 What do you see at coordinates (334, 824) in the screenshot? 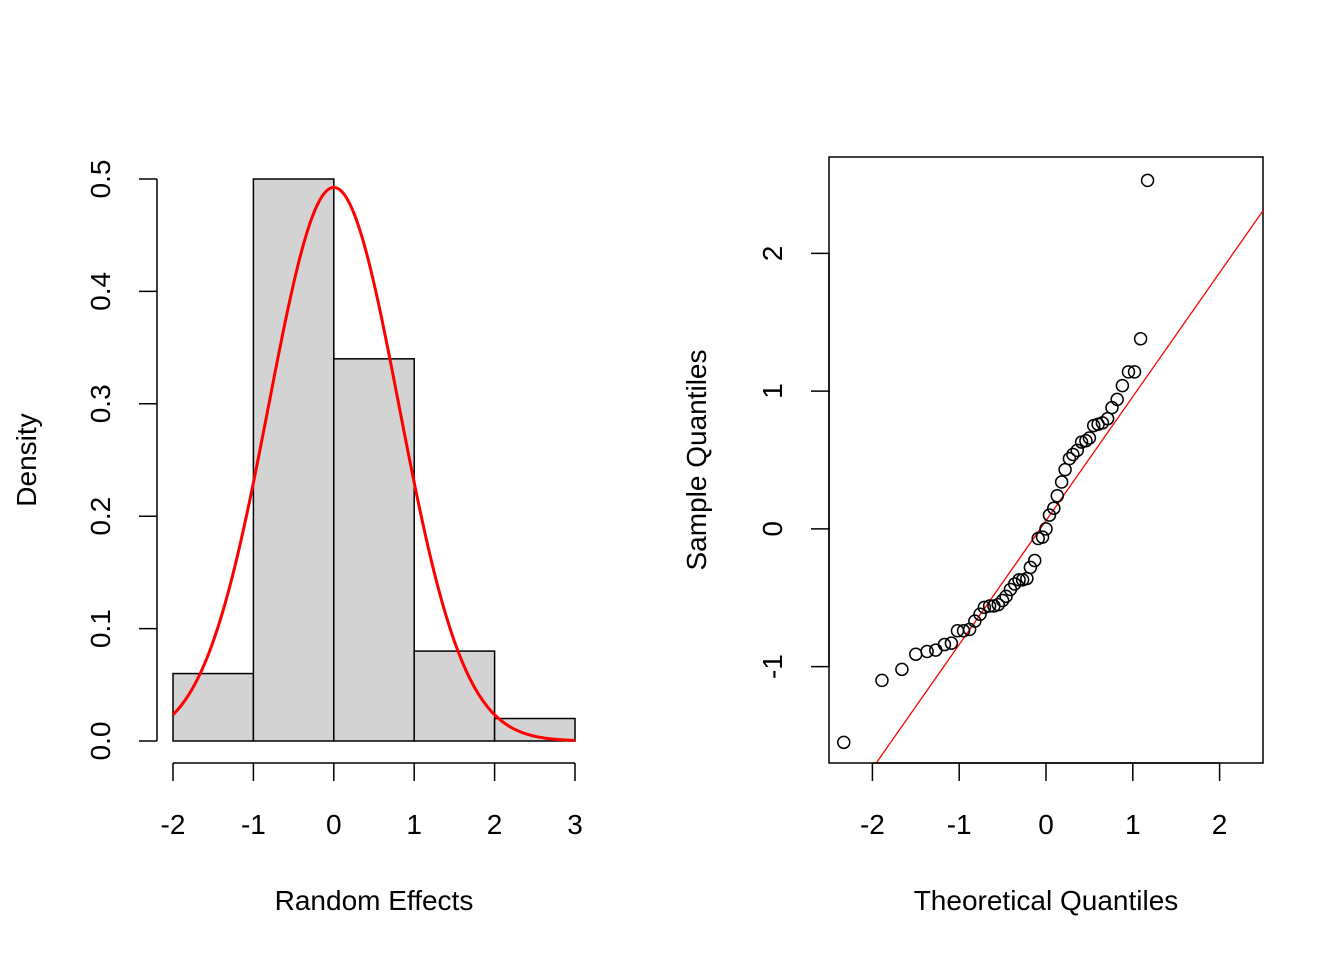
I see `histogram-x-tick-label: 0` at bounding box center [334, 824].